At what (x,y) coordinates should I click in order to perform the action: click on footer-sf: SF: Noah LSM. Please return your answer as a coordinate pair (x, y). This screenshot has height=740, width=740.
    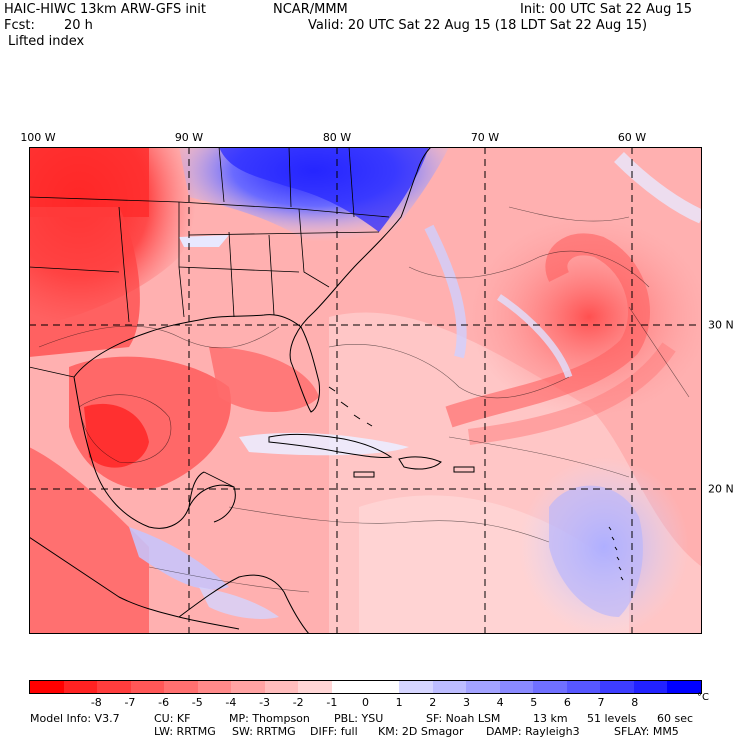
    Looking at the image, I should click on (463, 718).